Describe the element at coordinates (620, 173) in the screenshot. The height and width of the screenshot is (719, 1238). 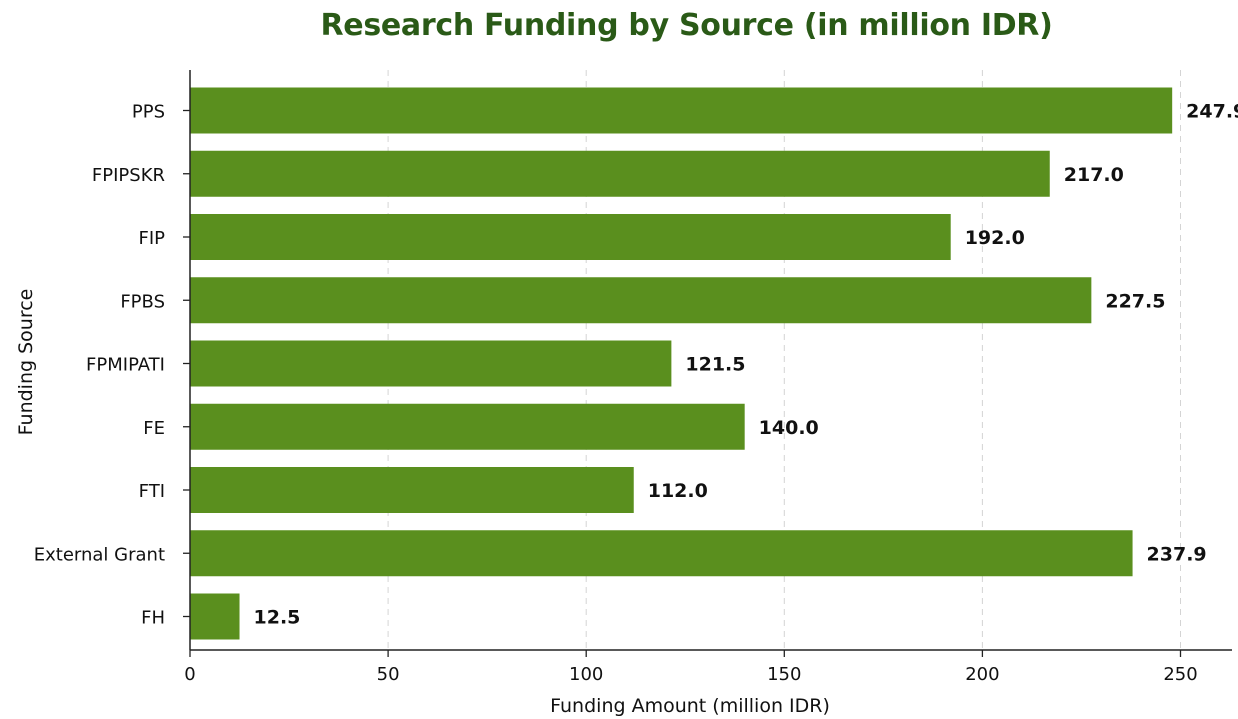
I see `bar-fpipskr` at that location.